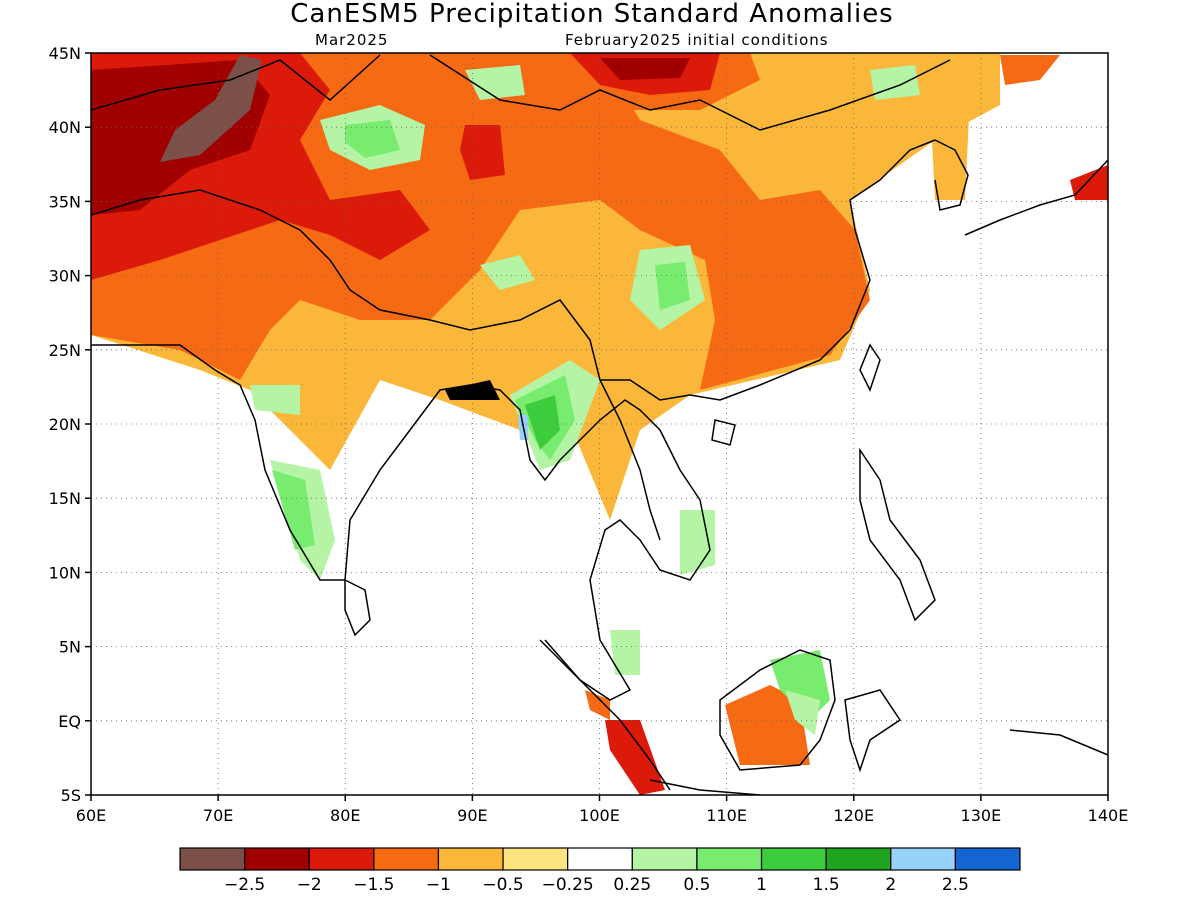 This screenshot has width=1200, height=900. Describe the element at coordinates (767, 725) in the screenshot. I see `anomaly-area-borneo-neg` at that location.